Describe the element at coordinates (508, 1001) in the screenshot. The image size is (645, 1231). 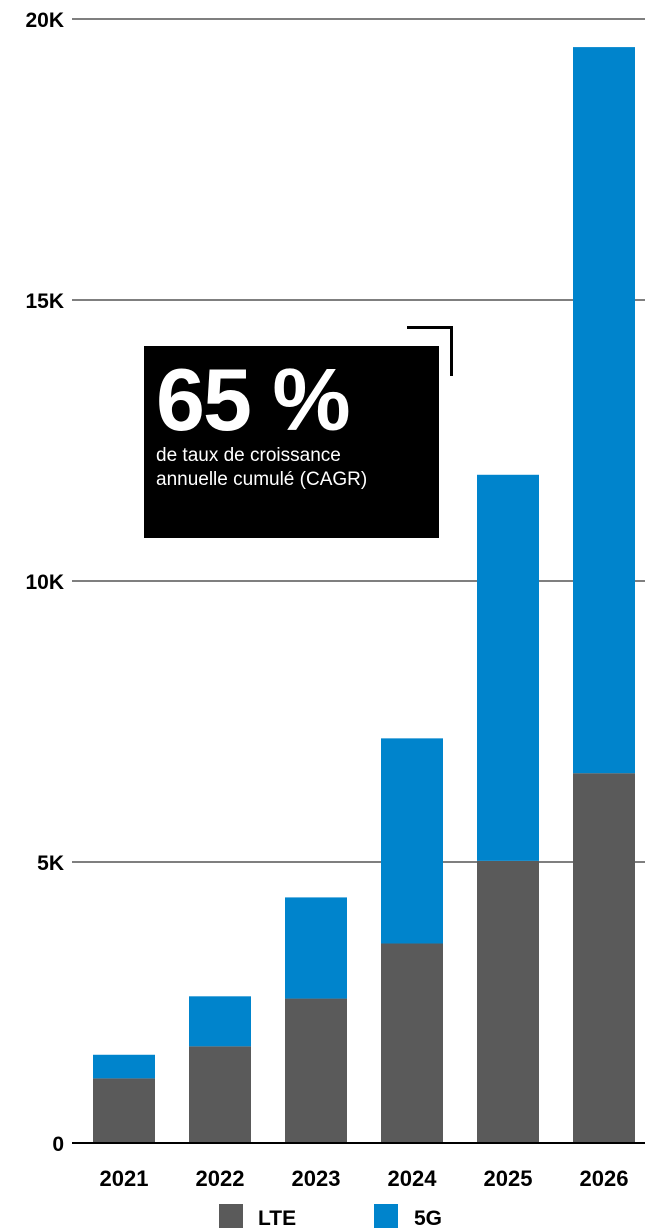
I see `bar-lte-2025` at that location.